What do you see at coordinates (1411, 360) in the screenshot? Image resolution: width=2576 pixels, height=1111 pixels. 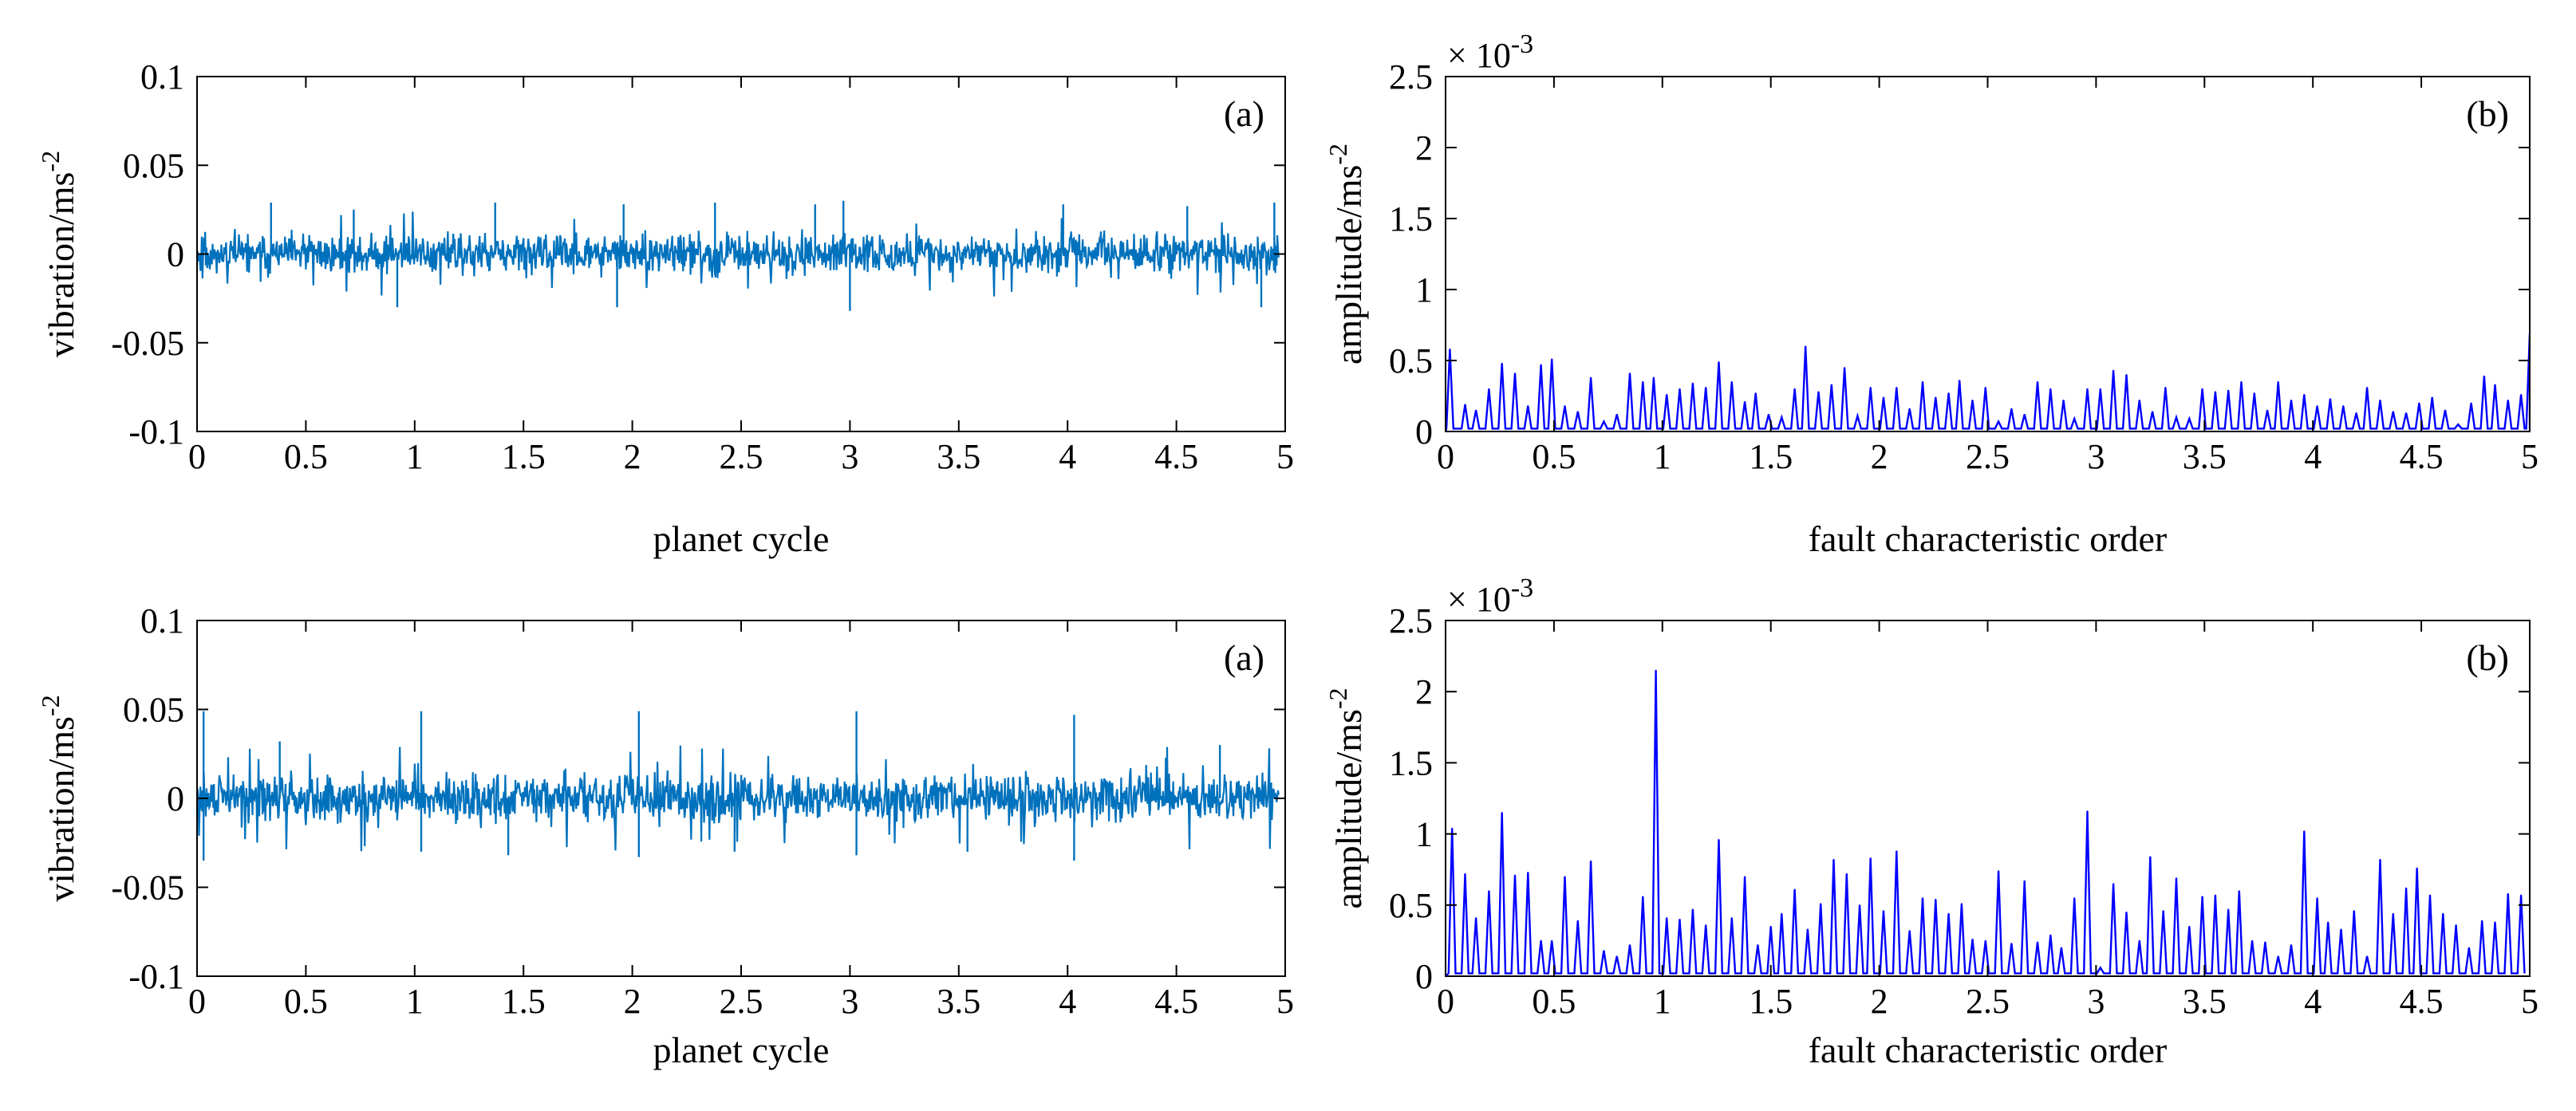 I see `y-tick-label: 0.5` at bounding box center [1411, 360].